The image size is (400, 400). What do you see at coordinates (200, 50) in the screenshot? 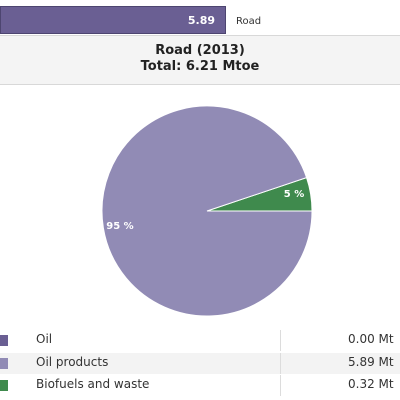
I see `chart-title: Road (2013)` at bounding box center [200, 50].